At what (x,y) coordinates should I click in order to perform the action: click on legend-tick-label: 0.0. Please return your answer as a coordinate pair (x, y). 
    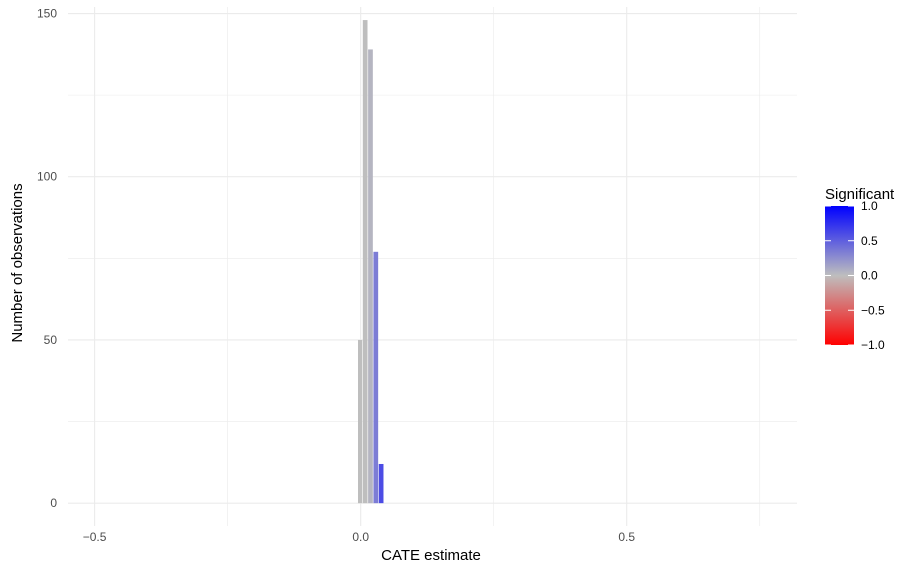
    Looking at the image, I should click on (869, 276).